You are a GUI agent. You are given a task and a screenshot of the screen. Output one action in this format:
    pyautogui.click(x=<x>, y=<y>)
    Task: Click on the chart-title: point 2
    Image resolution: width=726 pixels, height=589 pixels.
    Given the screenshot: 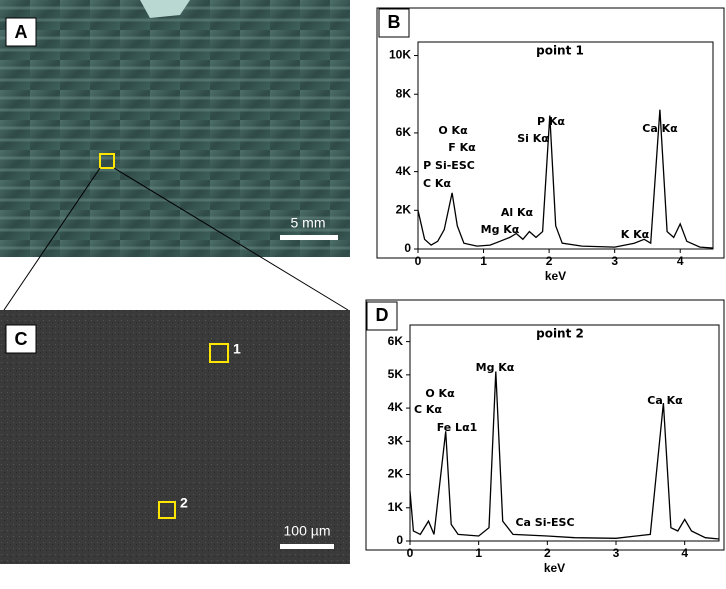 What is the action you would take?
    pyautogui.click(x=560, y=334)
    